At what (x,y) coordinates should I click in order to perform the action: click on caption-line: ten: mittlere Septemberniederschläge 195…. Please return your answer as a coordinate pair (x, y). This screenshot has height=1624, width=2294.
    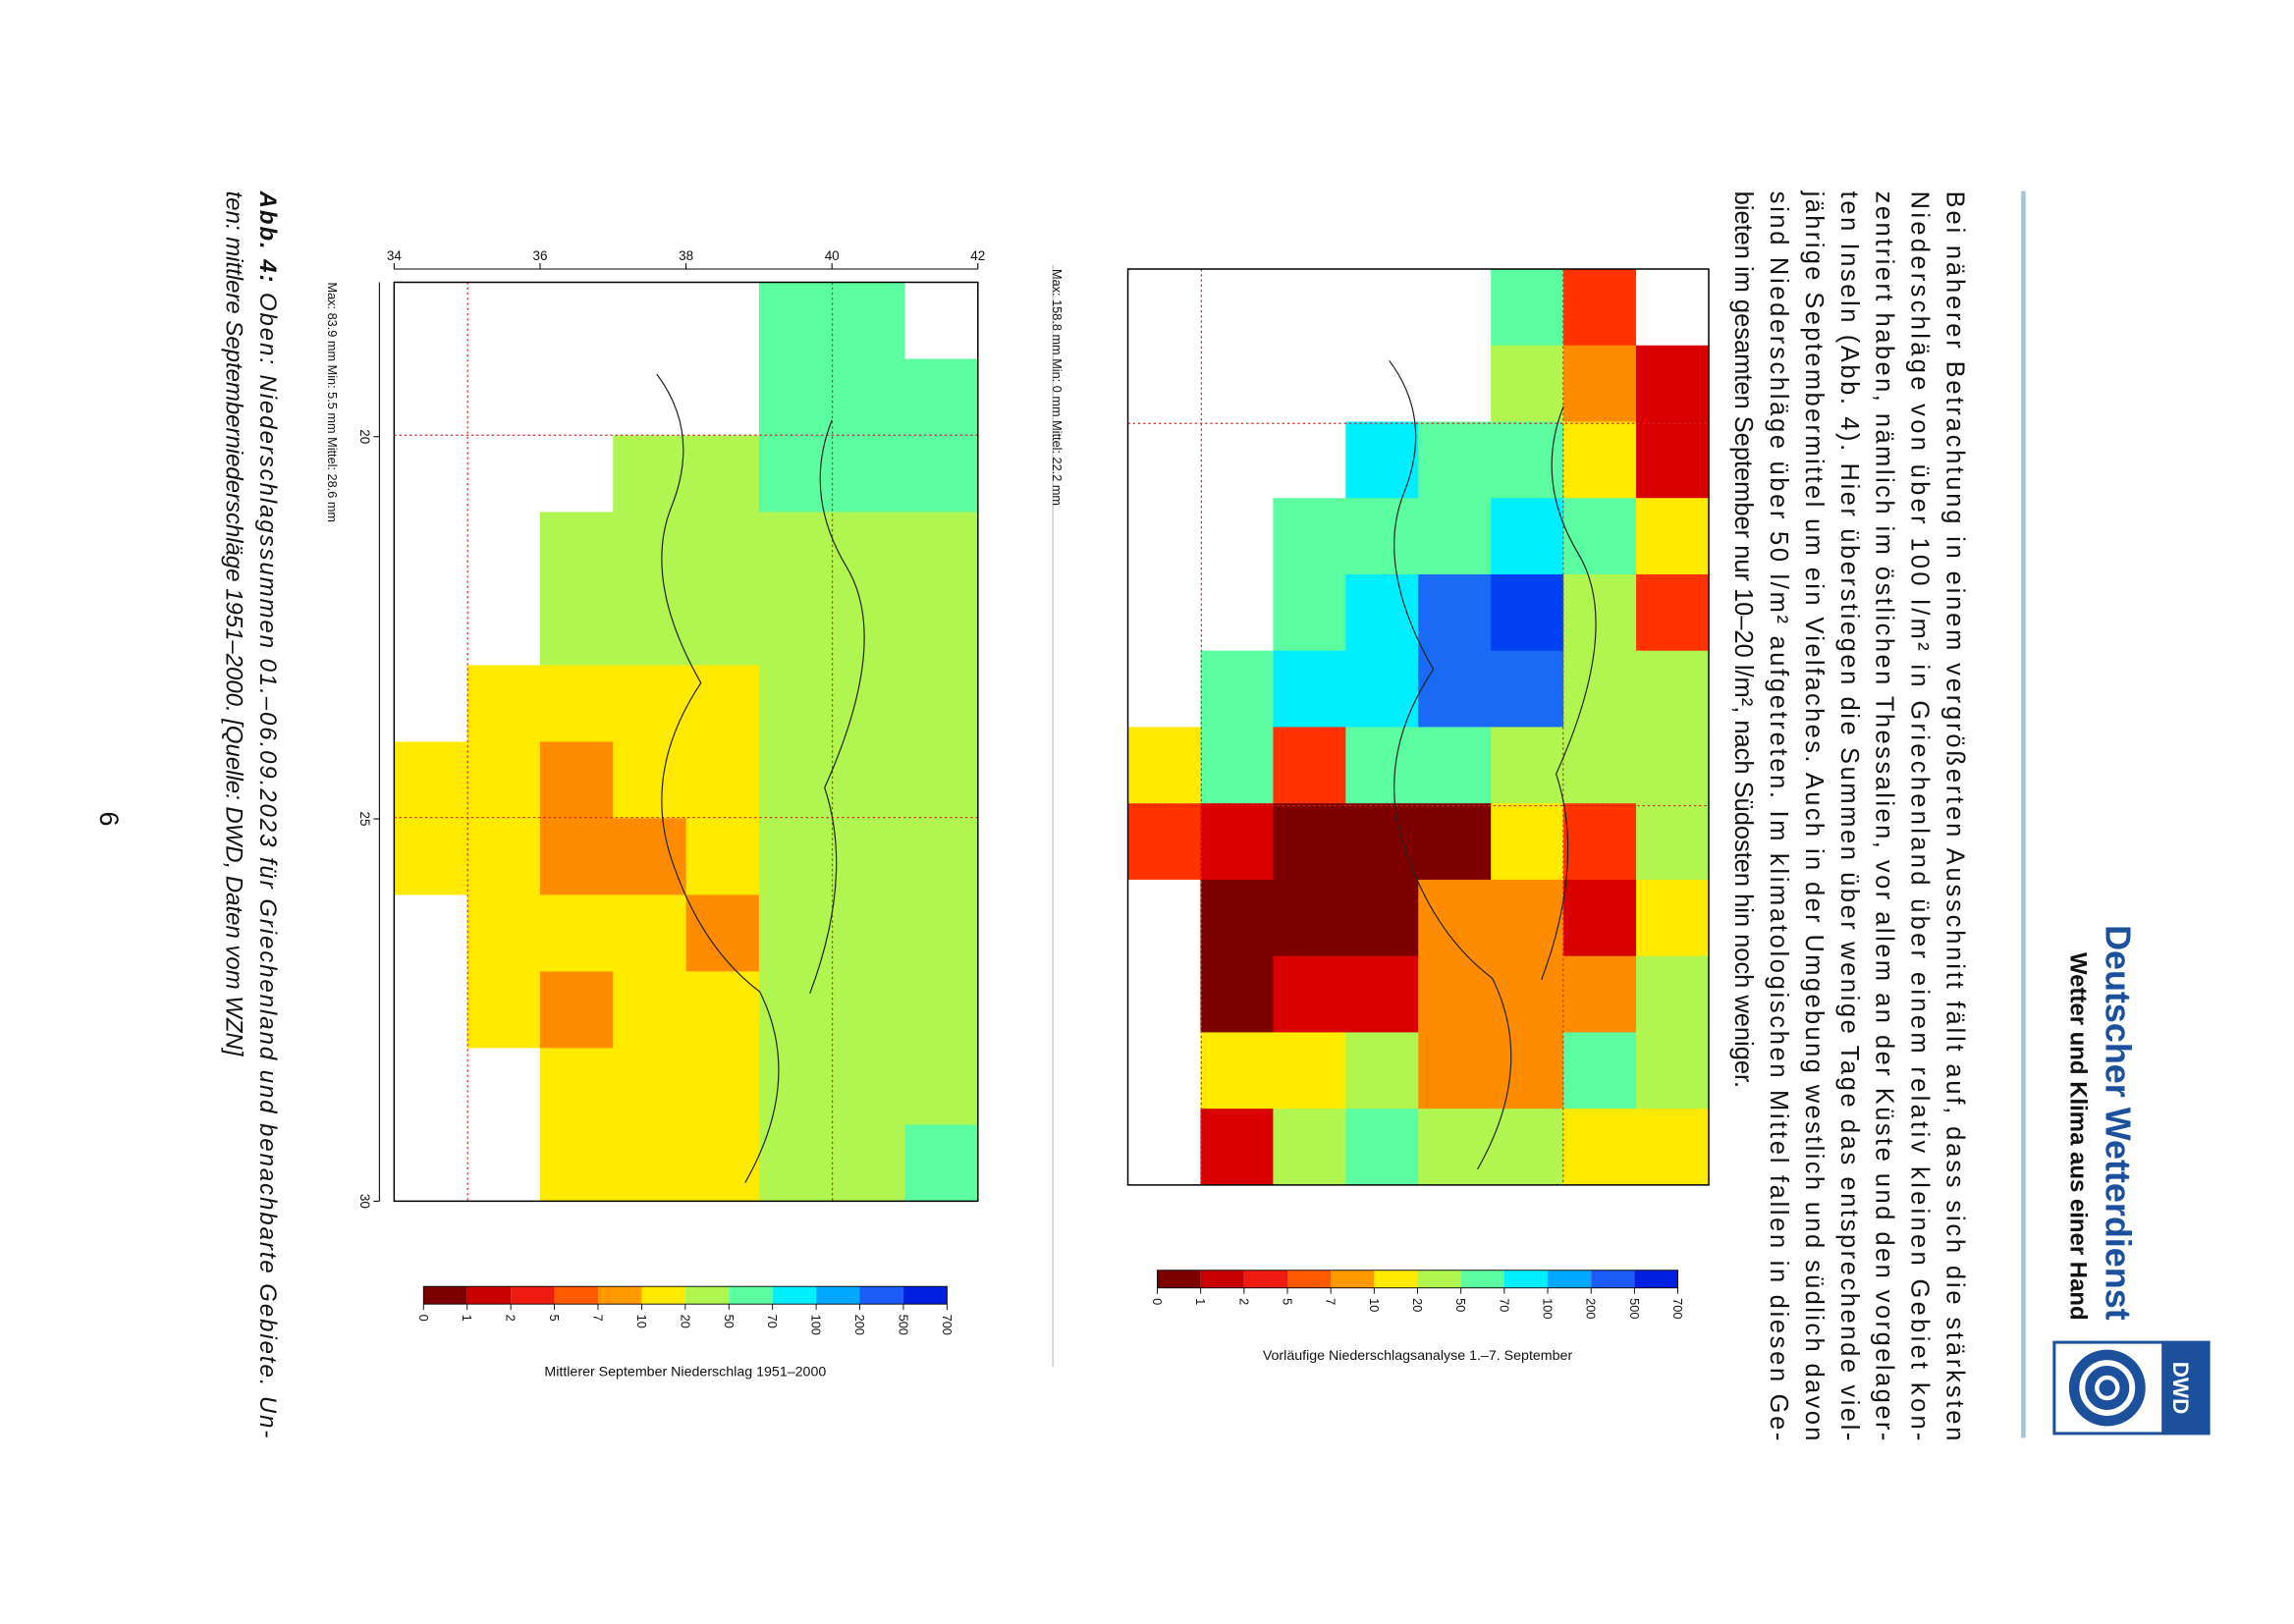
    Looking at the image, I should click on (234, 624).